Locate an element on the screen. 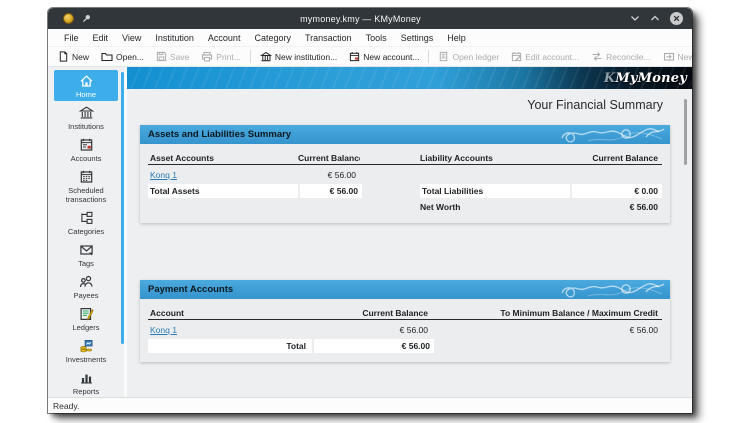  menu-transaction: Transaction is located at coordinates (328, 37).